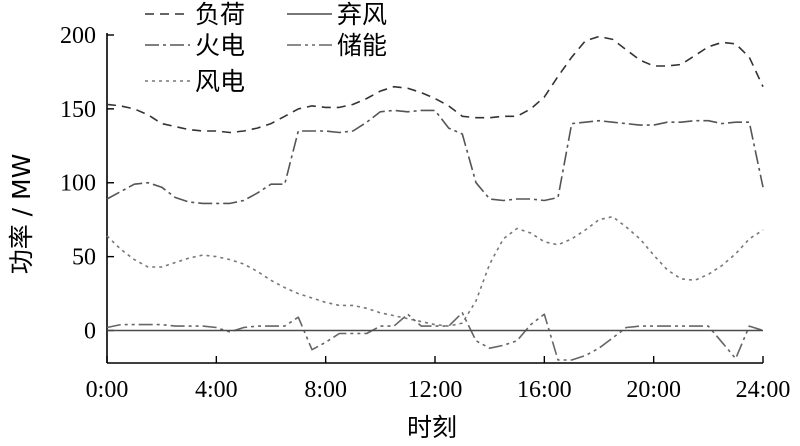  I want to click on legend-label-1: 弃风, so click(362, 14).